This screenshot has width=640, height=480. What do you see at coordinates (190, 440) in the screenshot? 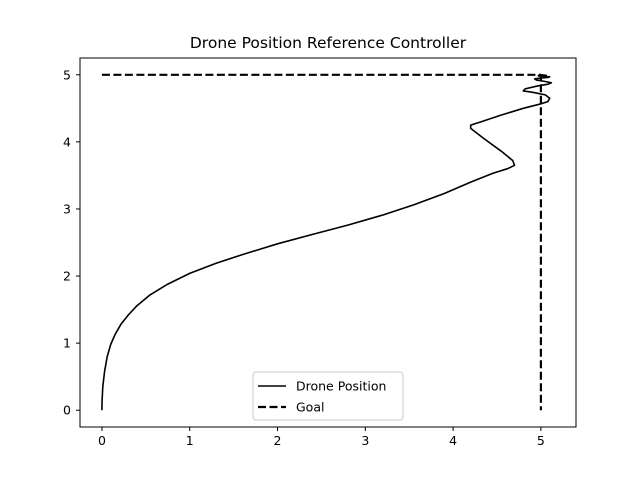
I see `x-tick-label: 1` at bounding box center [190, 440].